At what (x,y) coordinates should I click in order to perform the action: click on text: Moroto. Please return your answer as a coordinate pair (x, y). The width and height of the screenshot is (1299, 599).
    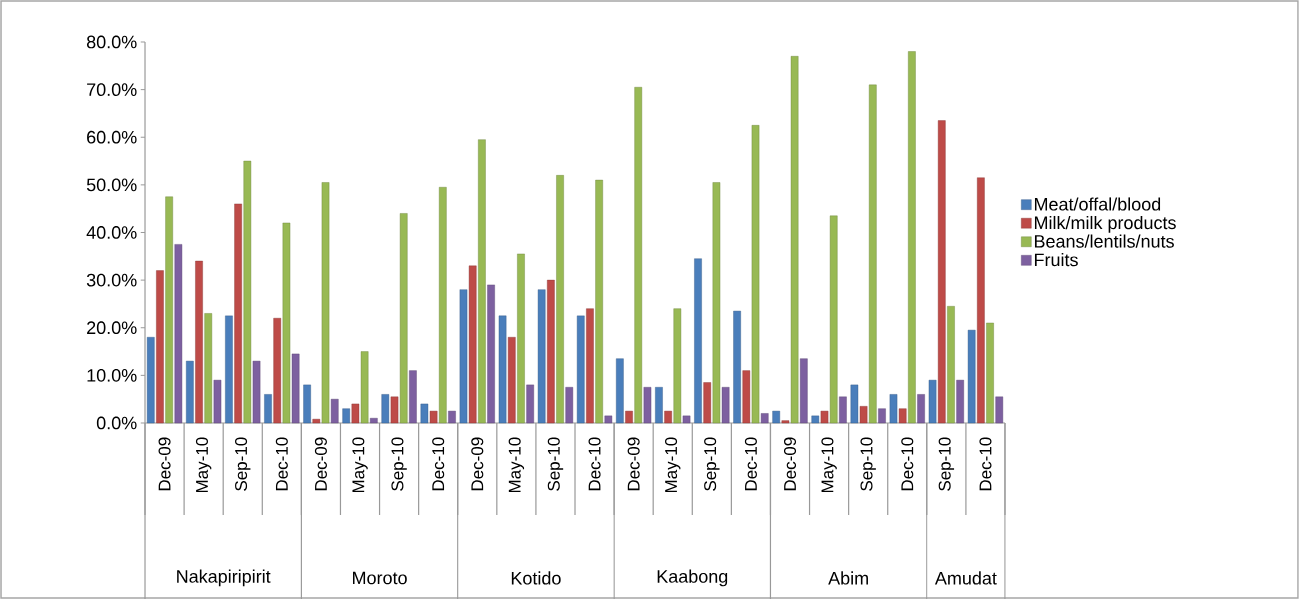
    Looking at the image, I should click on (380, 578).